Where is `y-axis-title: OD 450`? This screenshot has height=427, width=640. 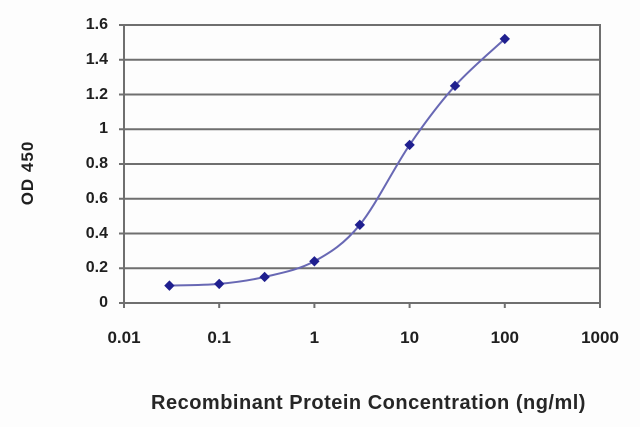
y-axis-title: OD 450 is located at coordinates (27, 173).